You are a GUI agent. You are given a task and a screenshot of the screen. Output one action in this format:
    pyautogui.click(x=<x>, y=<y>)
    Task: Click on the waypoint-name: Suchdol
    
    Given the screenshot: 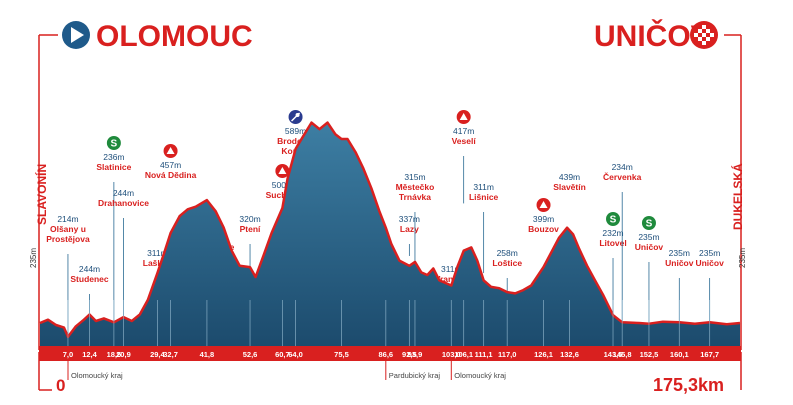 What is the action you would take?
    pyautogui.click(x=283, y=195)
    